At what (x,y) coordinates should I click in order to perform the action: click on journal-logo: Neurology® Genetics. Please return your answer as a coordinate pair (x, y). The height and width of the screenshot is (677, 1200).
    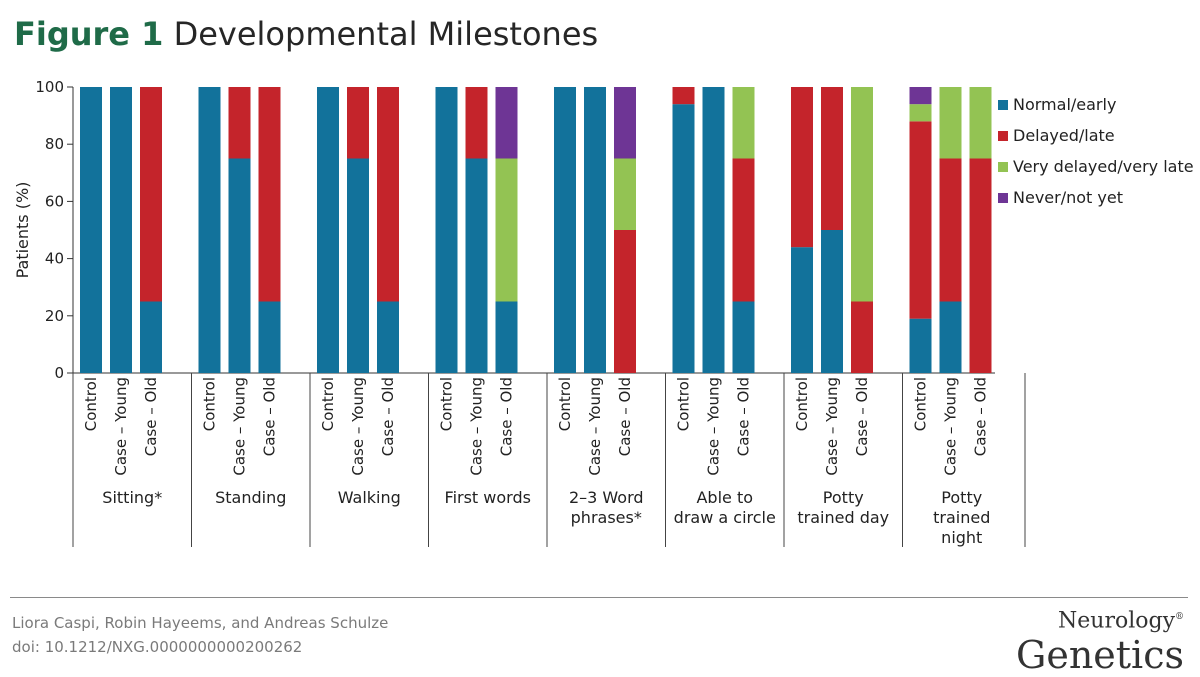
    Looking at the image, I should click on (1100, 640).